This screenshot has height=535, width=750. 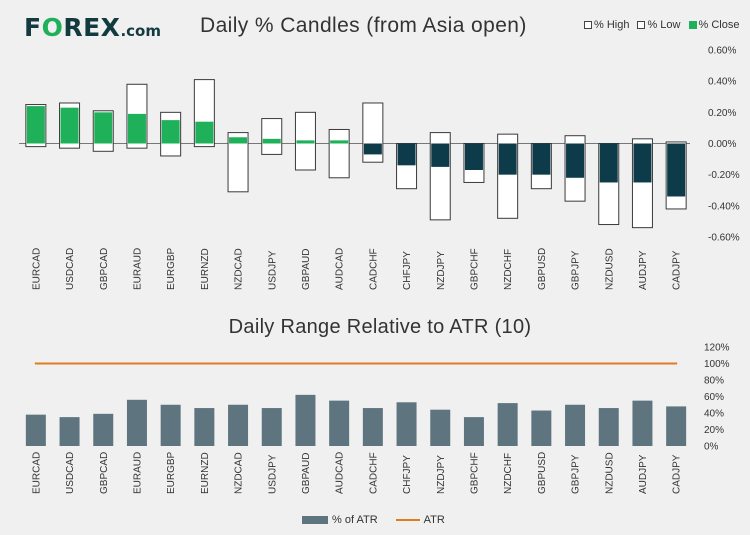 I want to click on candle-x-tick-label: GBPJPY, so click(x=576, y=270).